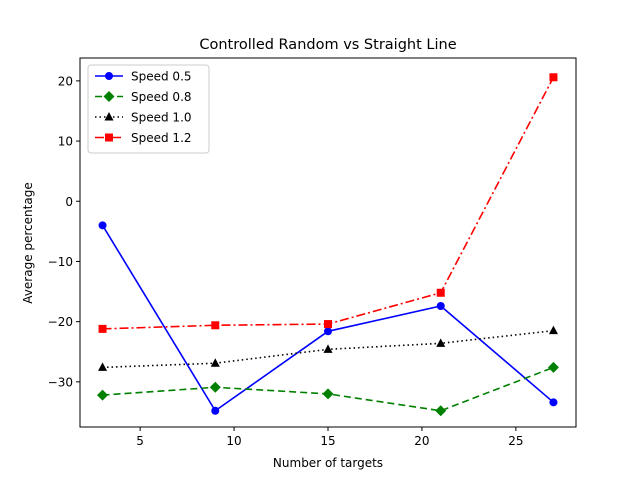 The height and width of the screenshot is (480, 640). What do you see at coordinates (28, 242) in the screenshot?
I see `y-axis-label: Average percentage` at bounding box center [28, 242].